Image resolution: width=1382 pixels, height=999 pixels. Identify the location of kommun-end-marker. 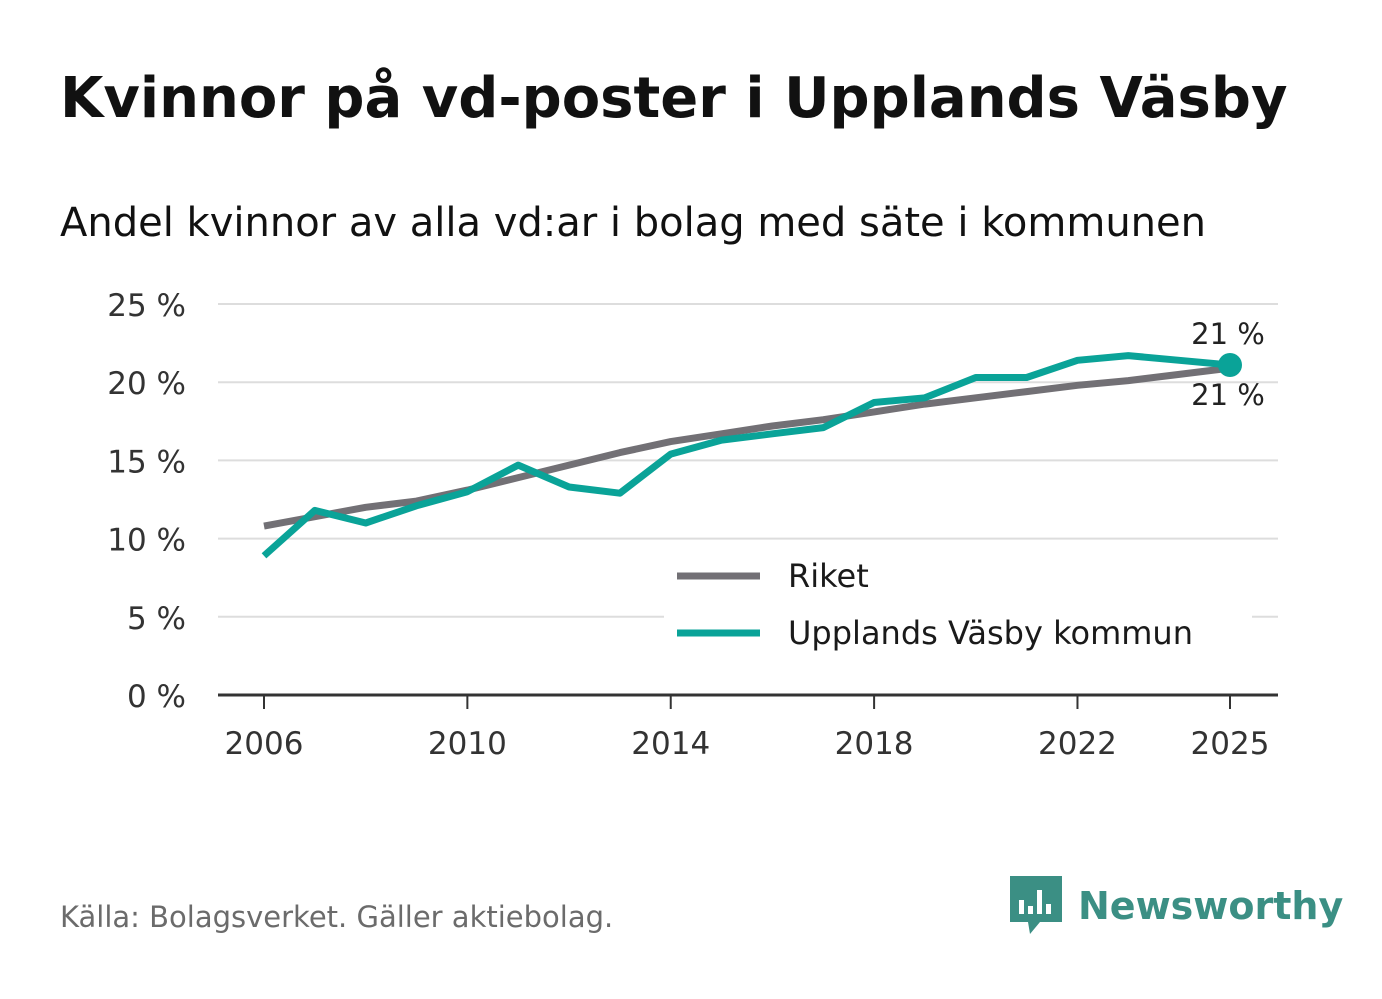
(1230, 364).